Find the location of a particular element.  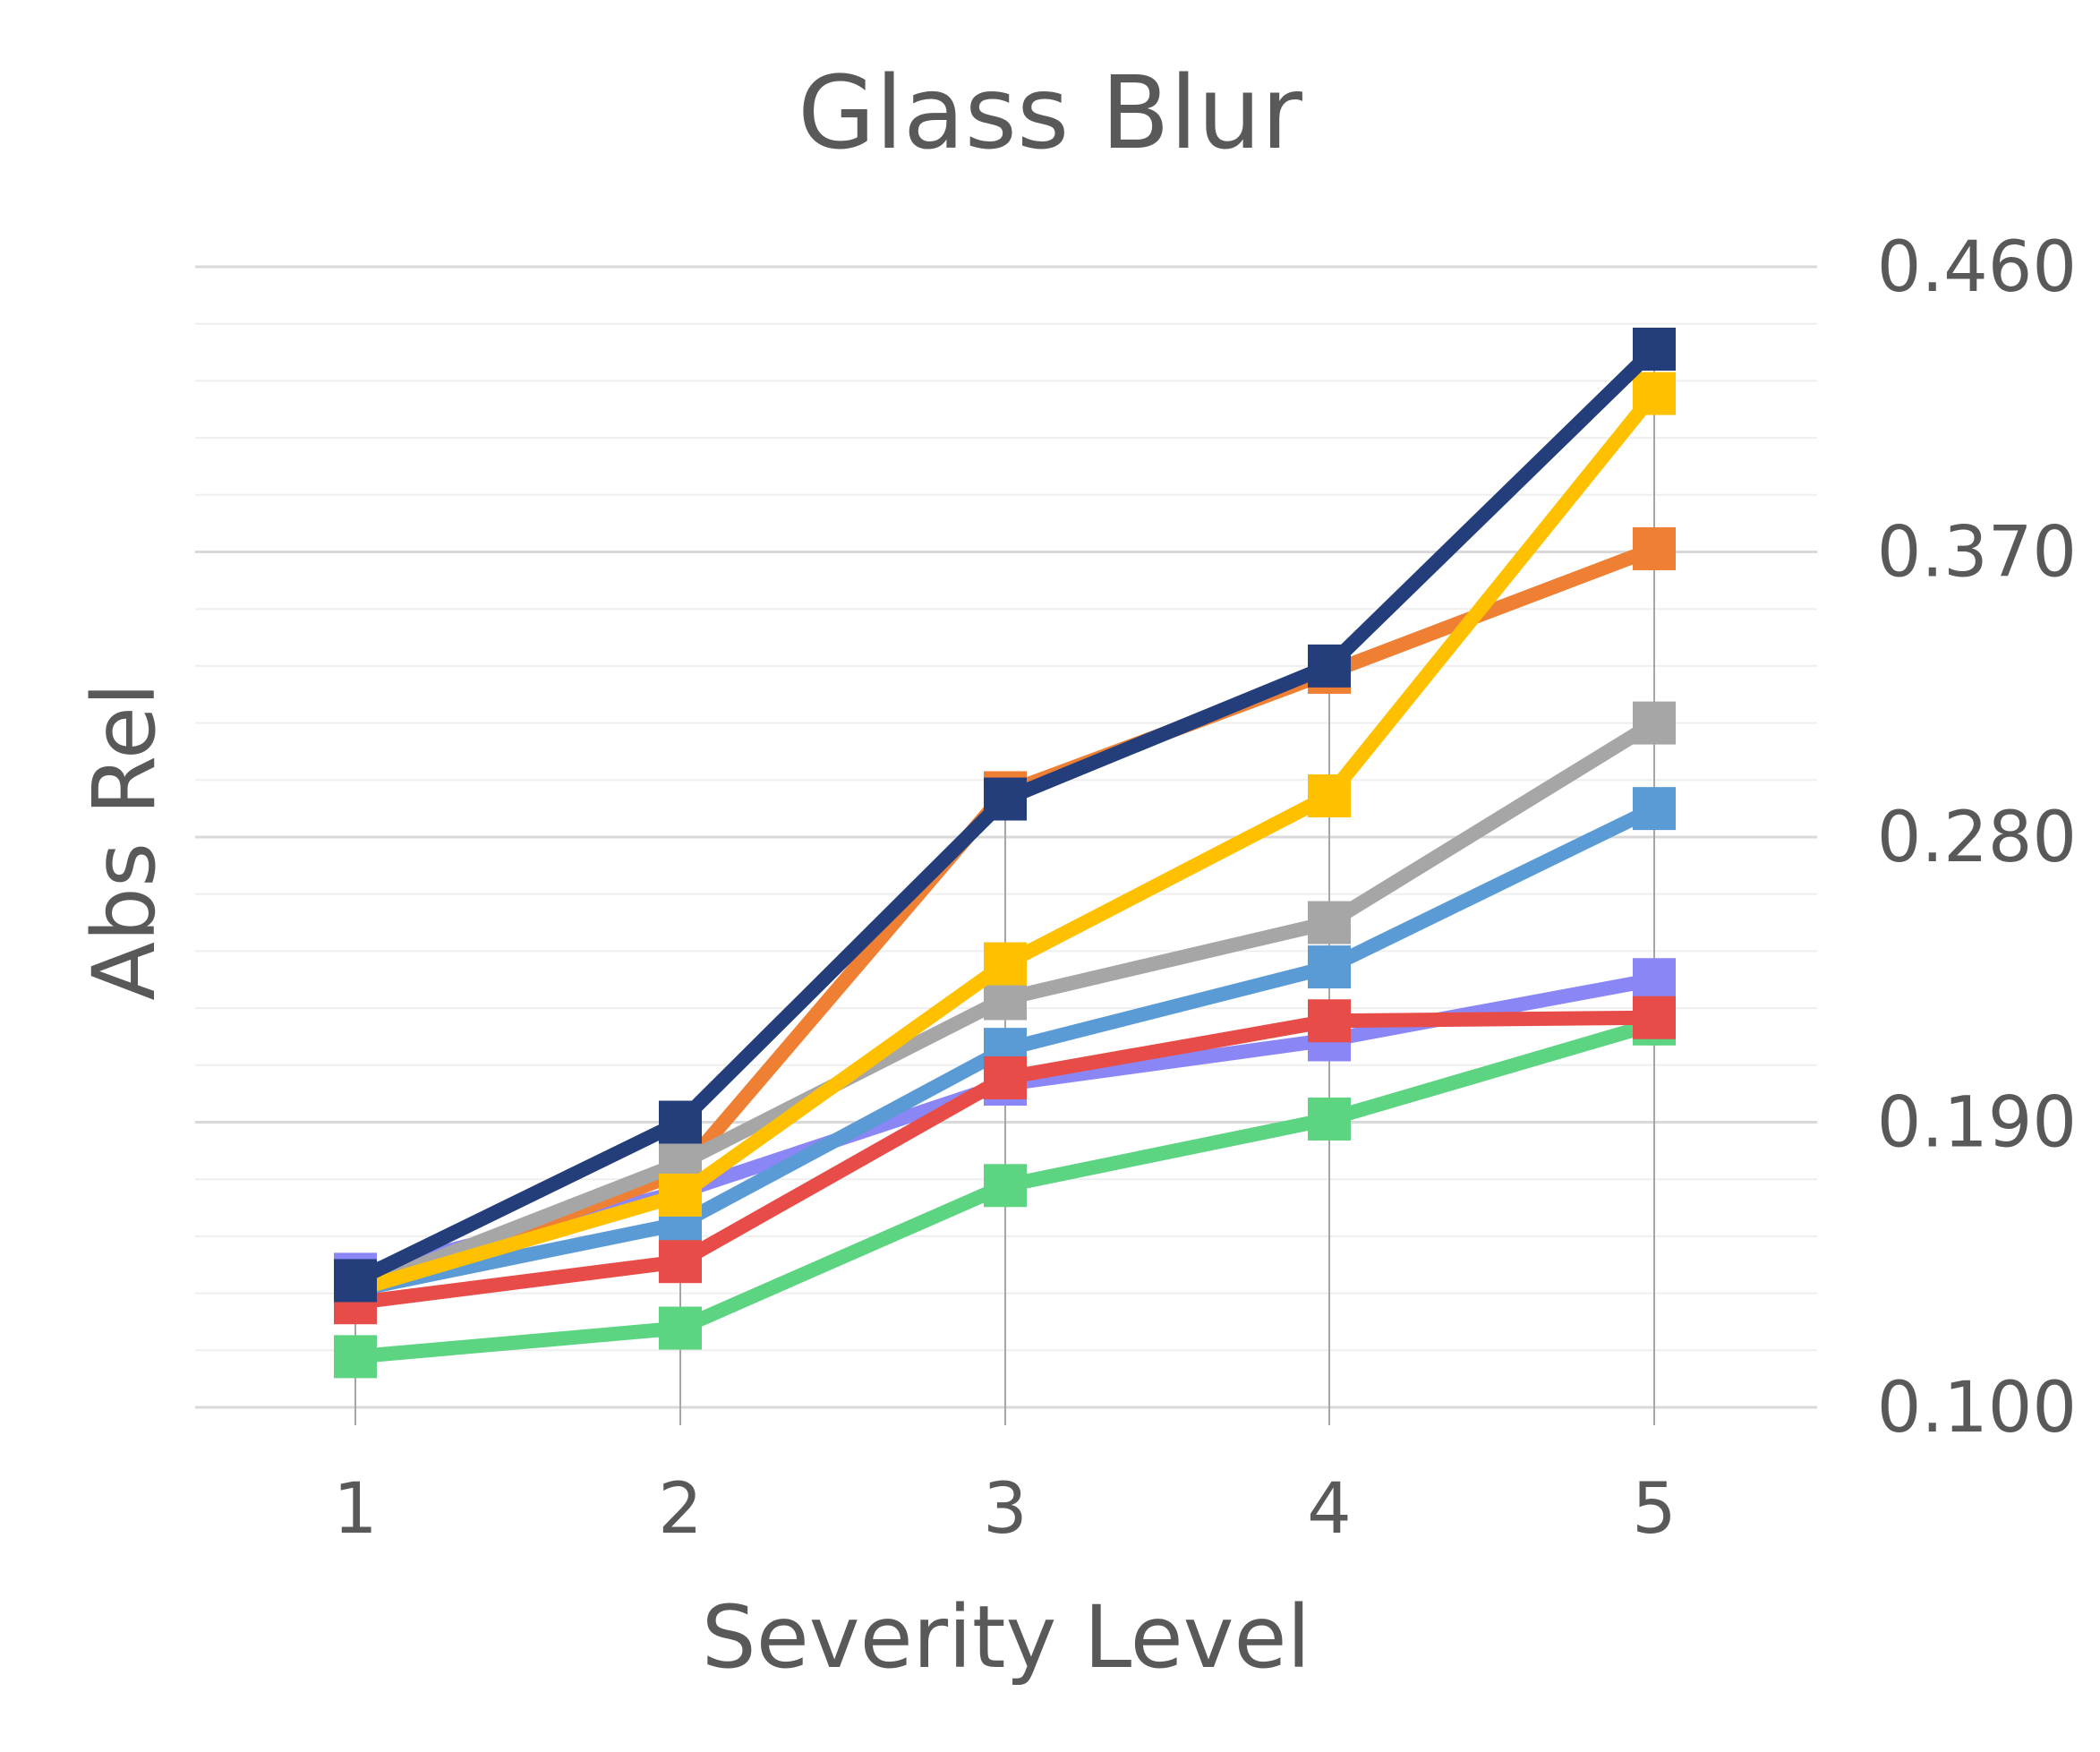

x-tick-label: 4 is located at coordinates (1329, 1509).